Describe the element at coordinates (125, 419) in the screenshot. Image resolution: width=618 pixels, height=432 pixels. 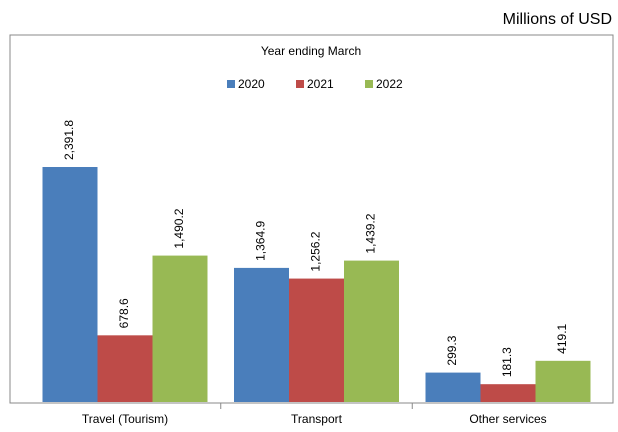
I see `x-tick-label: Travel (Tourism)` at that location.